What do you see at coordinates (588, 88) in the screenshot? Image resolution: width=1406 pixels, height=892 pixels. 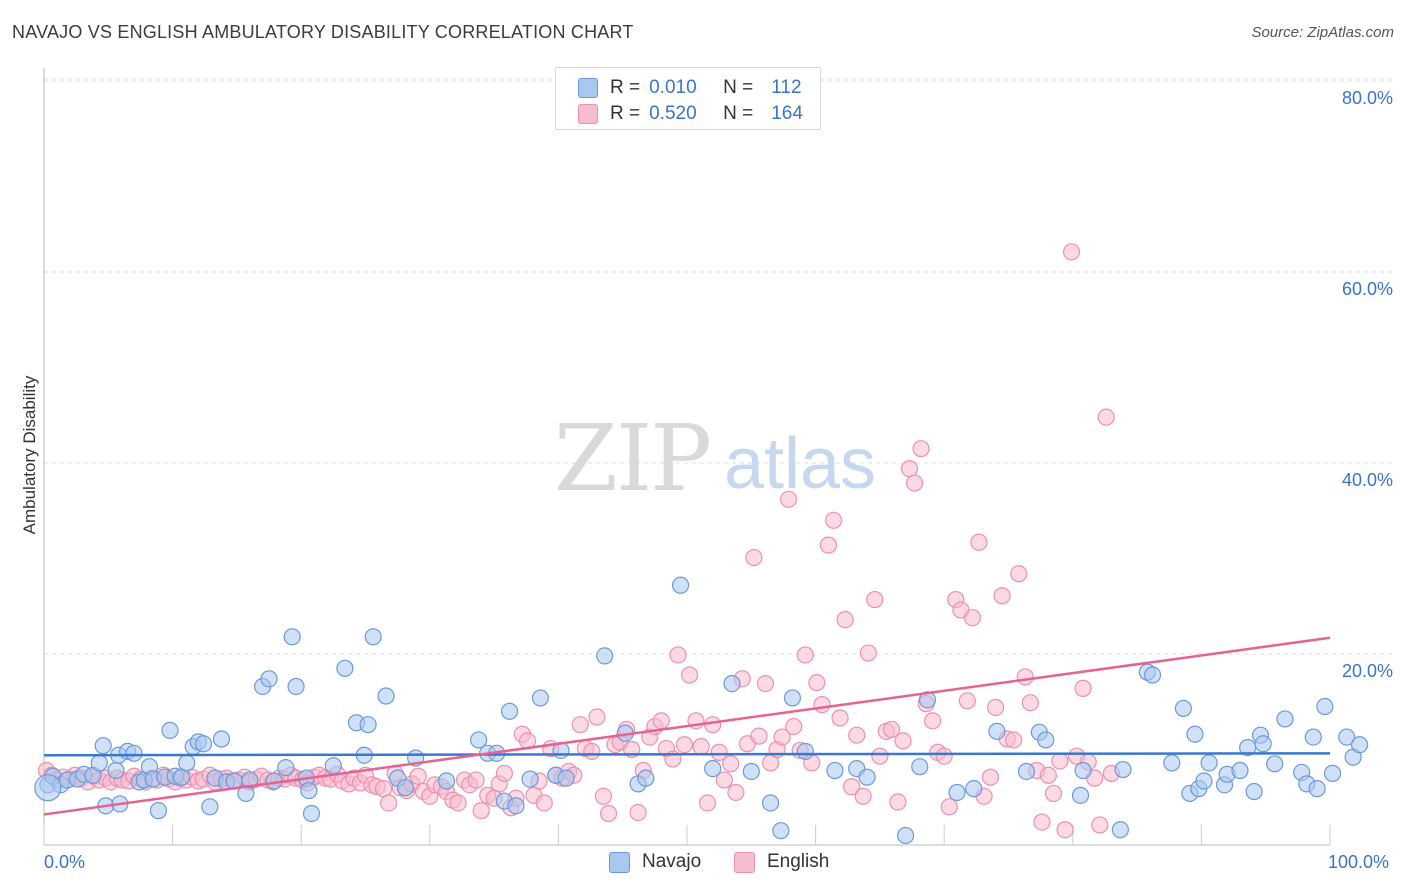 I see `navajo-swatch` at bounding box center [588, 88].